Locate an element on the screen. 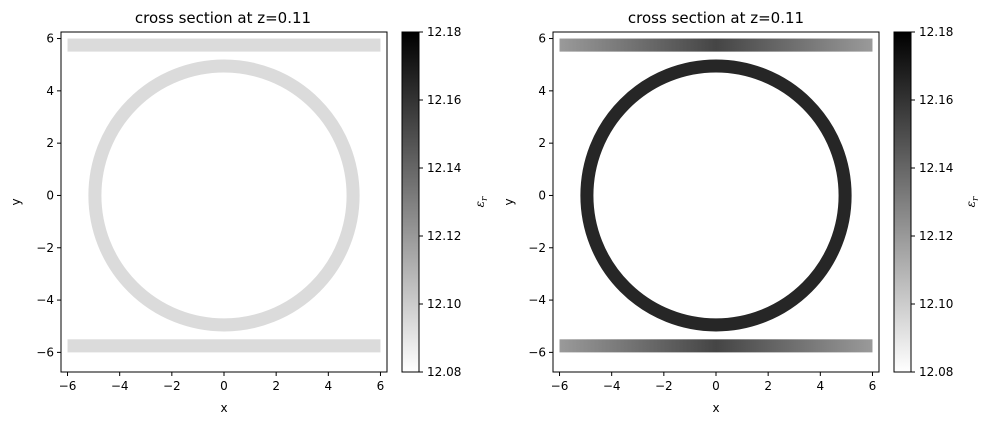  panel-2-colorbar-ticks: 12.18 12.16 12.14 12.12 12.10 12.08 is located at coordinates (932, 202).